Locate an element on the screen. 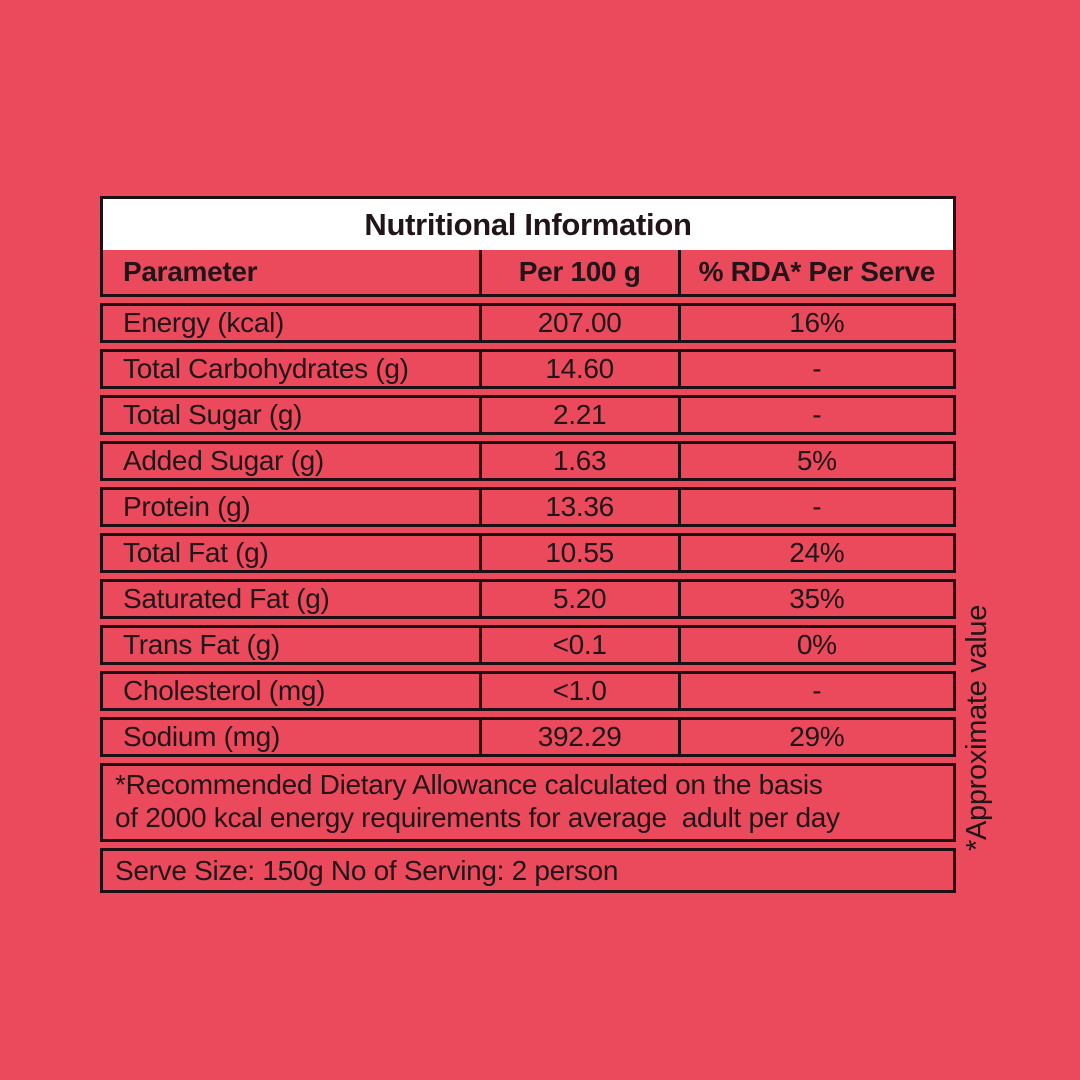  table-row: Total Fat (g) 10.55 24% is located at coordinates (528, 553).